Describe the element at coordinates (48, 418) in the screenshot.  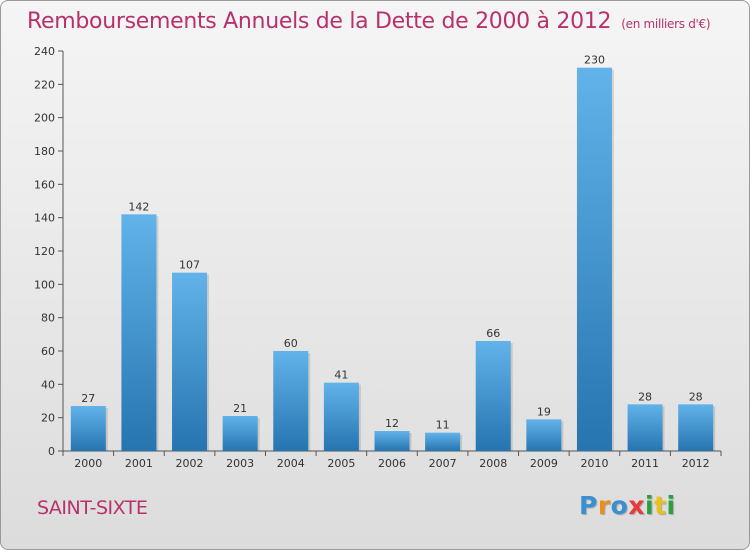
I see `y-tick-label: 20` at that location.